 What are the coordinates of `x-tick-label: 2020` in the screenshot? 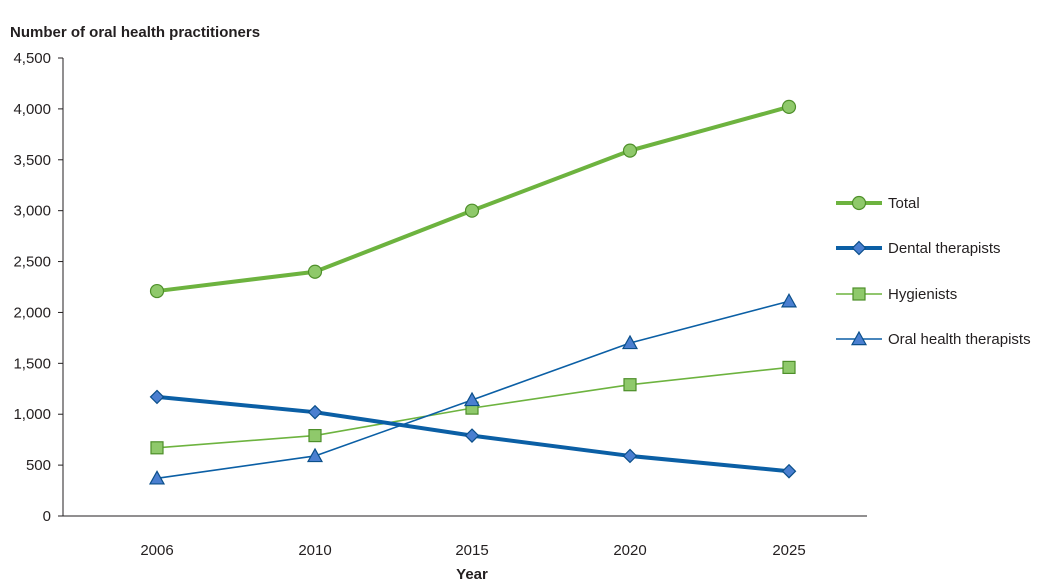 It's located at (629, 550).